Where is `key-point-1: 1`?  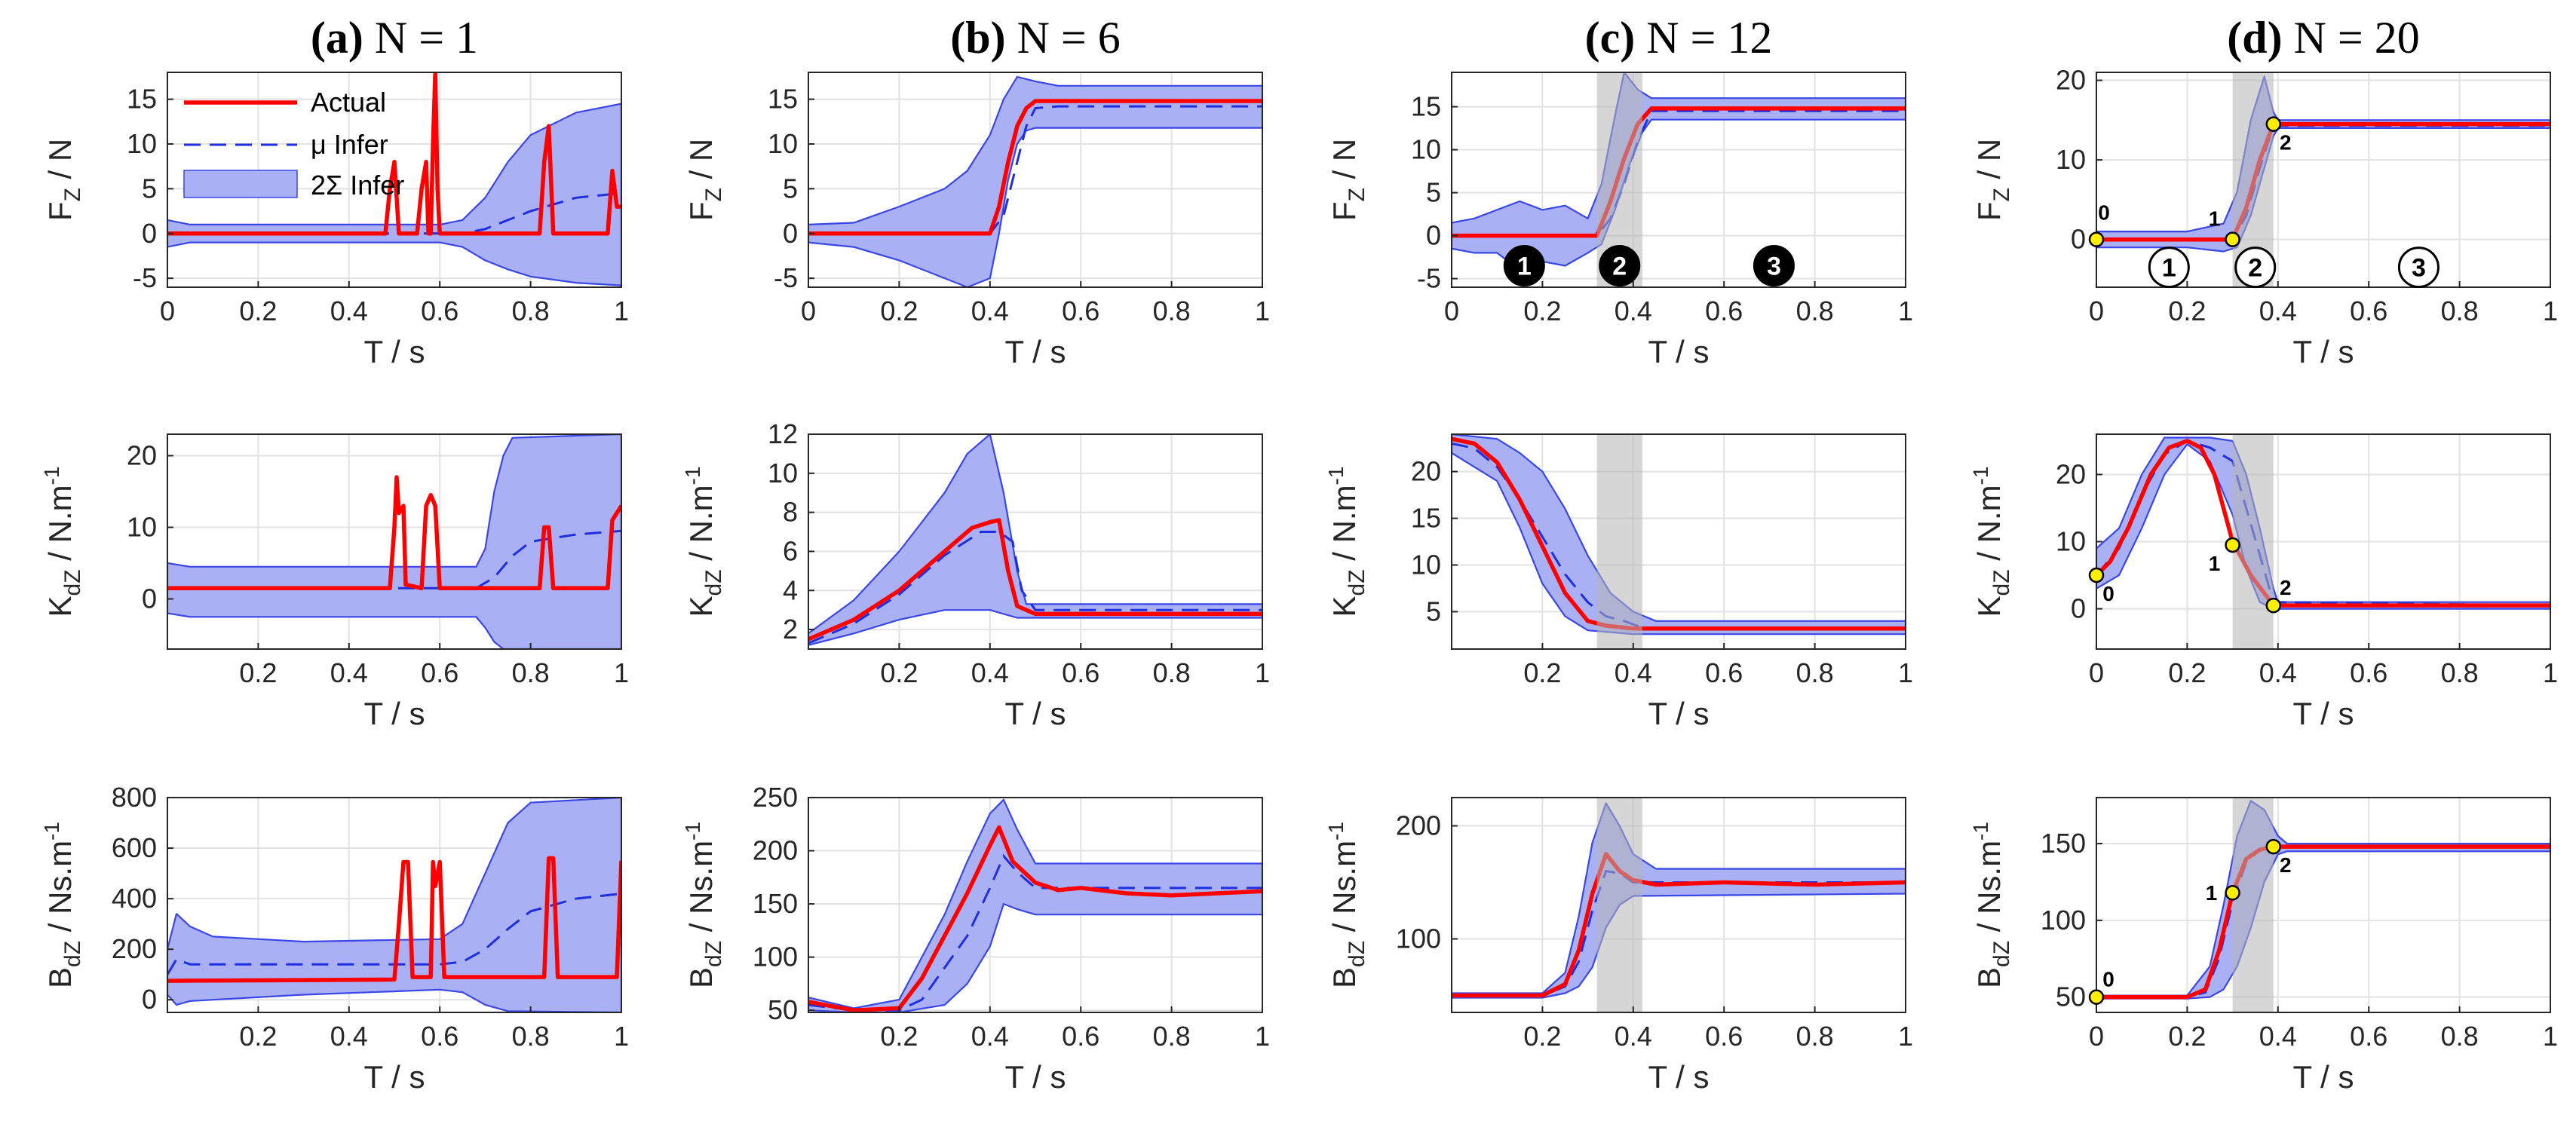
key-point-1: 1 is located at coordinates (2223, 893).